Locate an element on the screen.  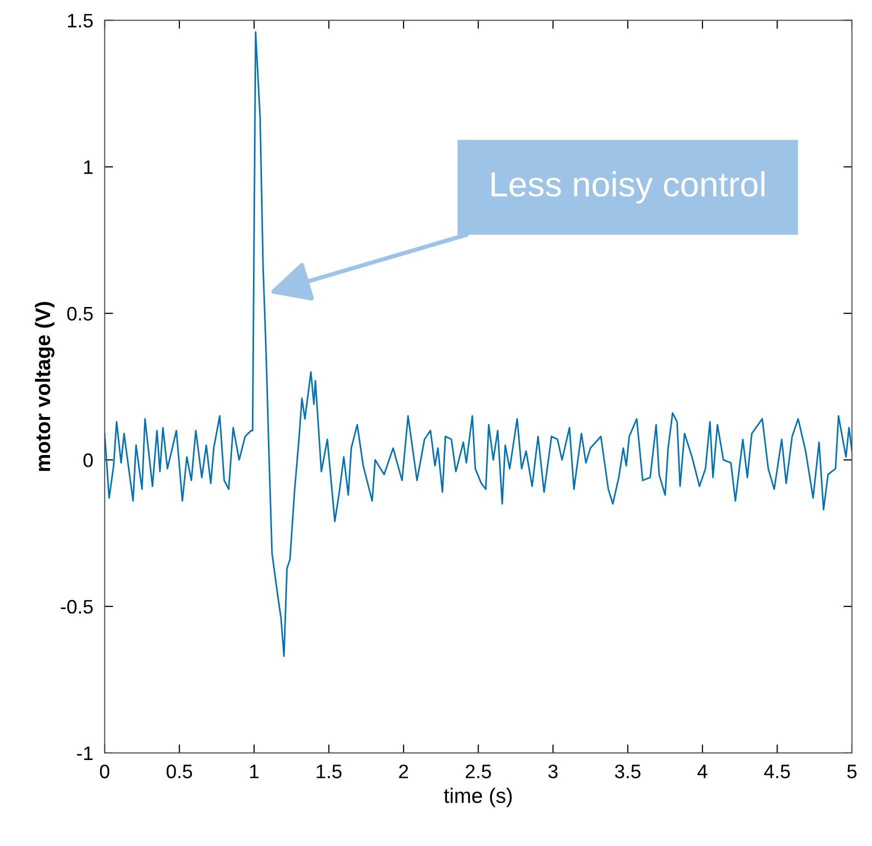
x-axis-title: time (s) is located at coordinates (478, 798).